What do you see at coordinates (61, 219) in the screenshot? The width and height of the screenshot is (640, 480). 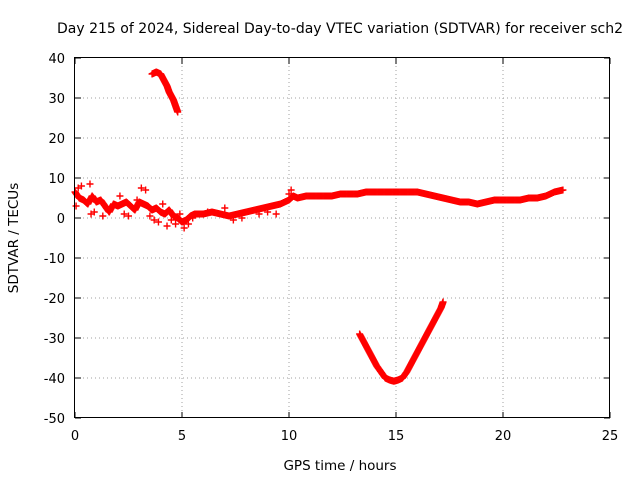 I see `y-tick-label: 0` at bounding box center [61, 219].